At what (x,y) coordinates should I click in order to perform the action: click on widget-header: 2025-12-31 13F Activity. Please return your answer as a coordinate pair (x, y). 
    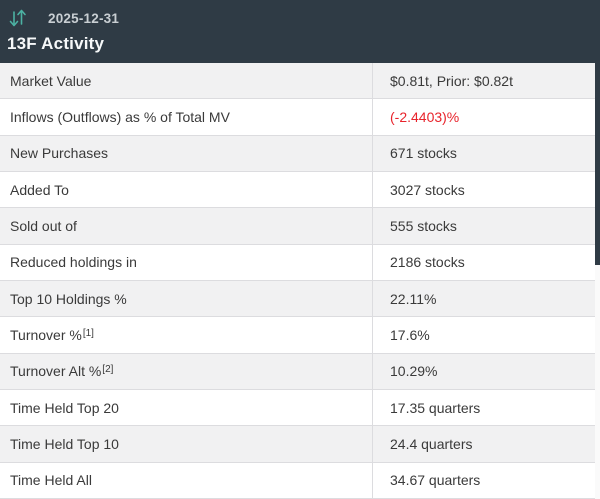
    Looking at the image, I should click on (300, 31).